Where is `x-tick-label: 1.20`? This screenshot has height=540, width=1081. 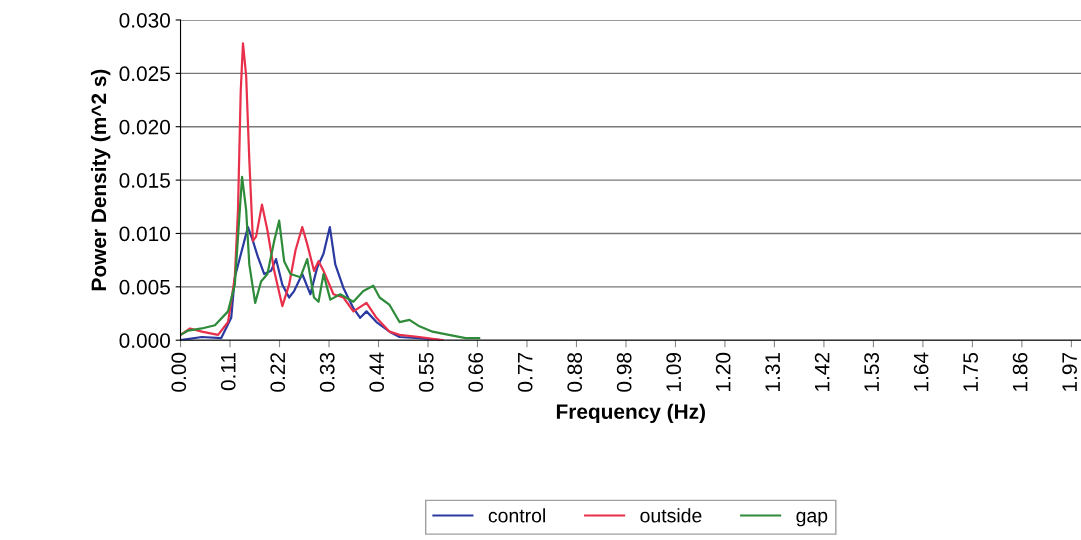 x-tick-label: 1.20 is located at coordinates (723, 371).